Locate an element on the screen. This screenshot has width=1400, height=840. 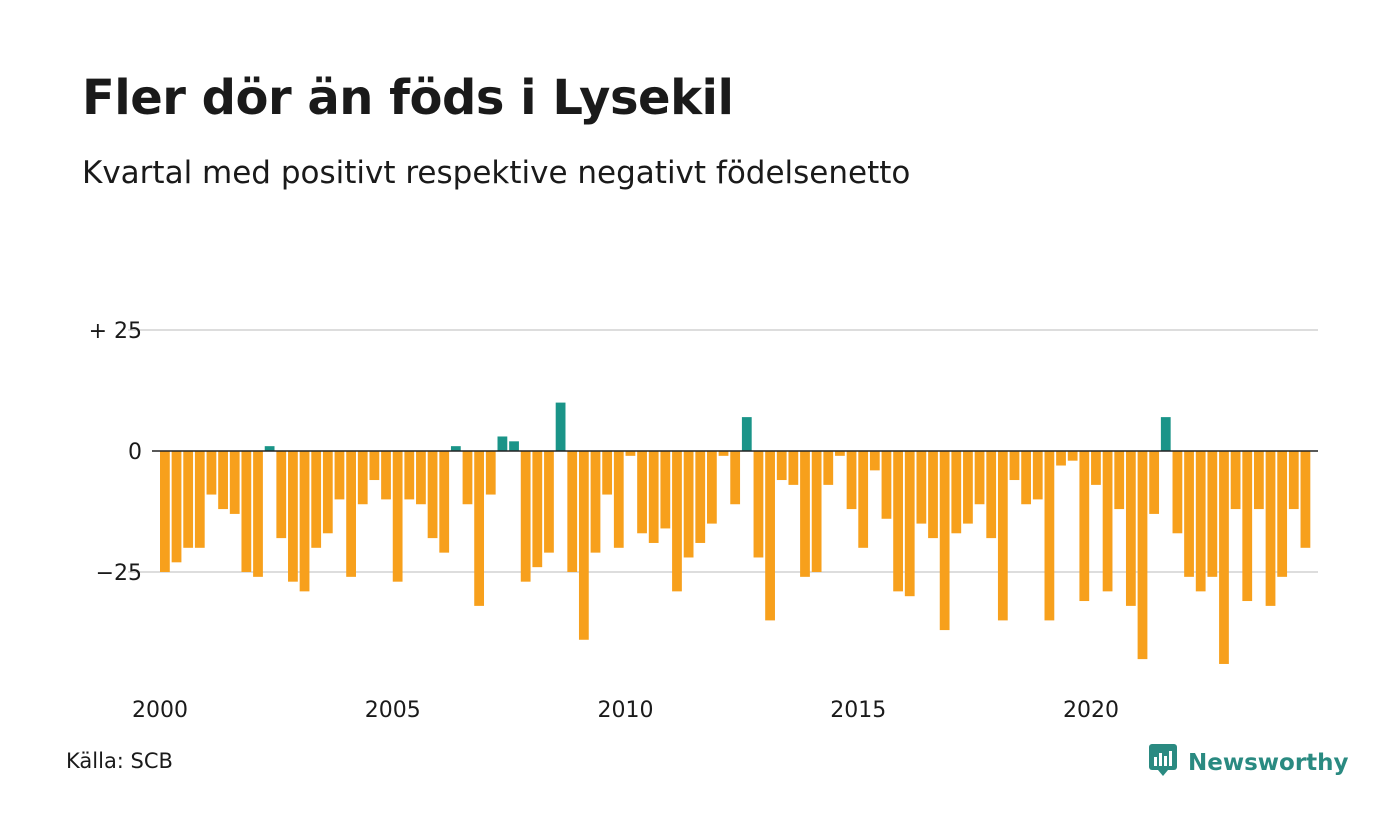
x-axis-ticks: 2000 2005 2010 2015 2020 is located at coordinates (625, 710).